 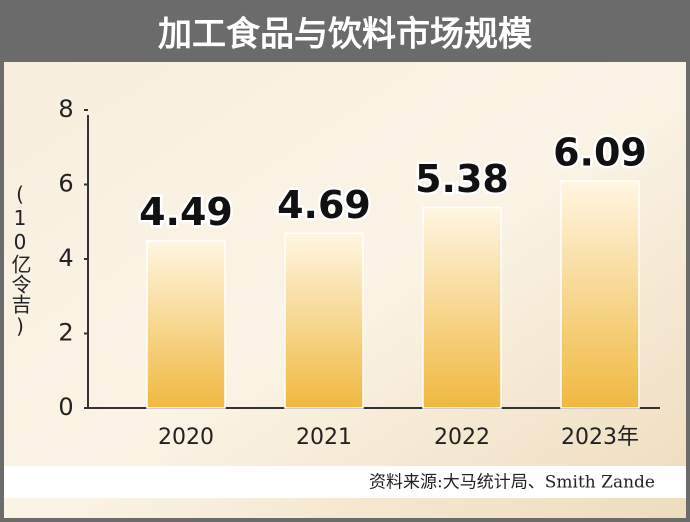 I want to click on y-tick-label: 8, so click(x=65, y=109).